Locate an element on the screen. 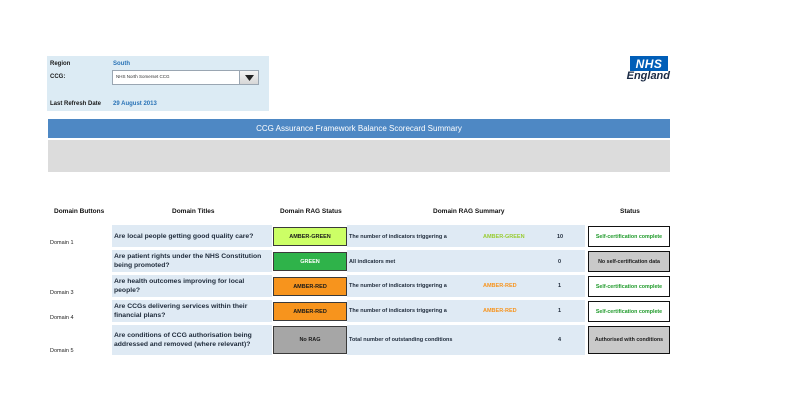 The height and width of the screenshot is (406, 790). nhs-logo: NHS is located at coordinates (649, 63).